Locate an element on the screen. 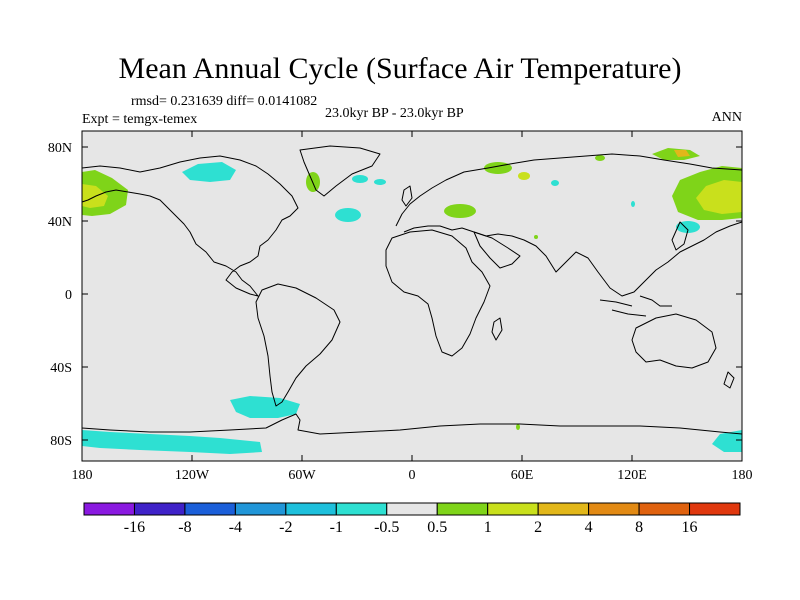 This screenshot has width=800, height=600. coast-madagascar is located at coordinates (497, 329).